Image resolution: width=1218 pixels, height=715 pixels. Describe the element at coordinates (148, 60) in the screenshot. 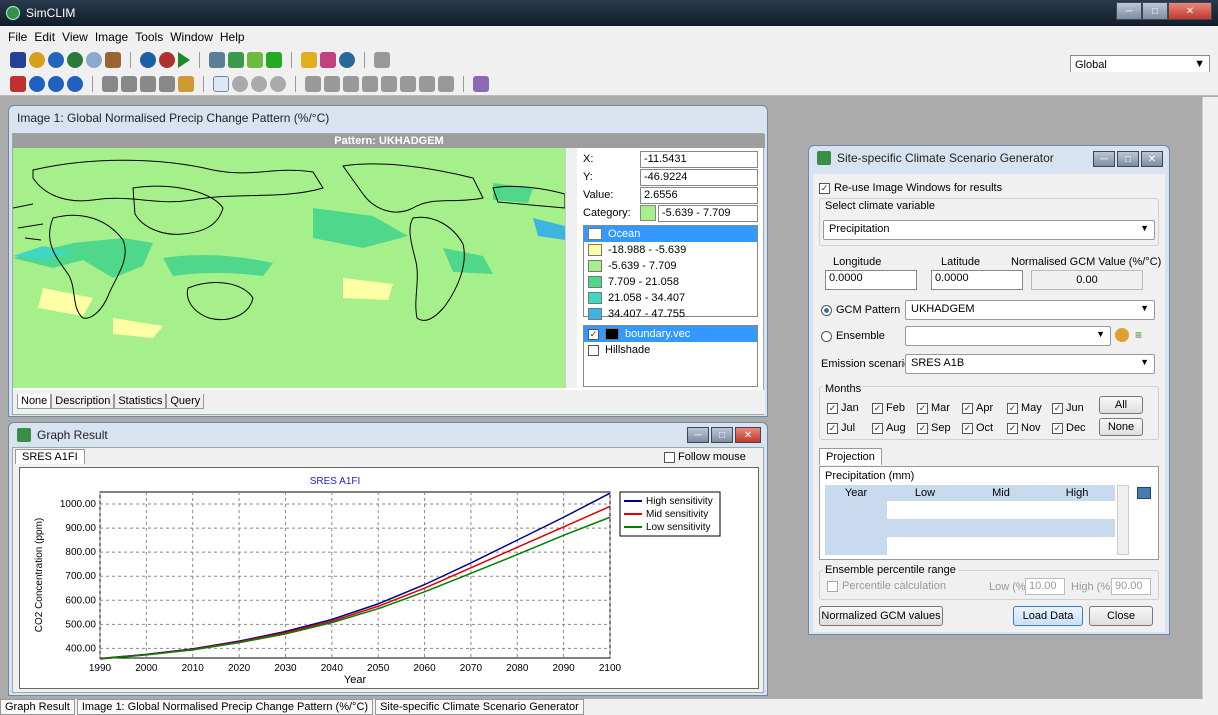

I see `world-icon` at that location.